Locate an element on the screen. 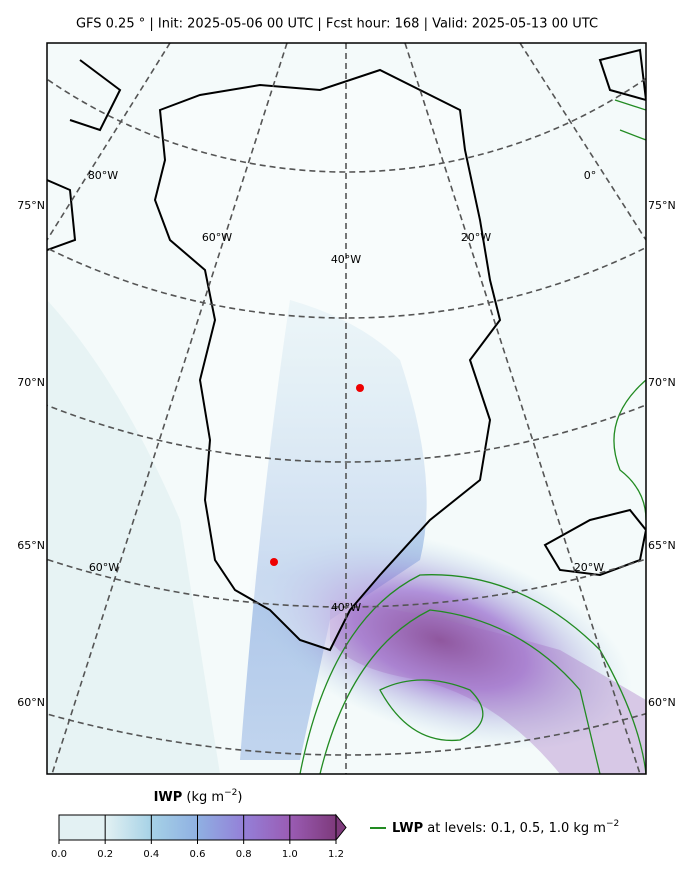  colorbar-tick-label: 0.4 is located at coordinates (151, 854).